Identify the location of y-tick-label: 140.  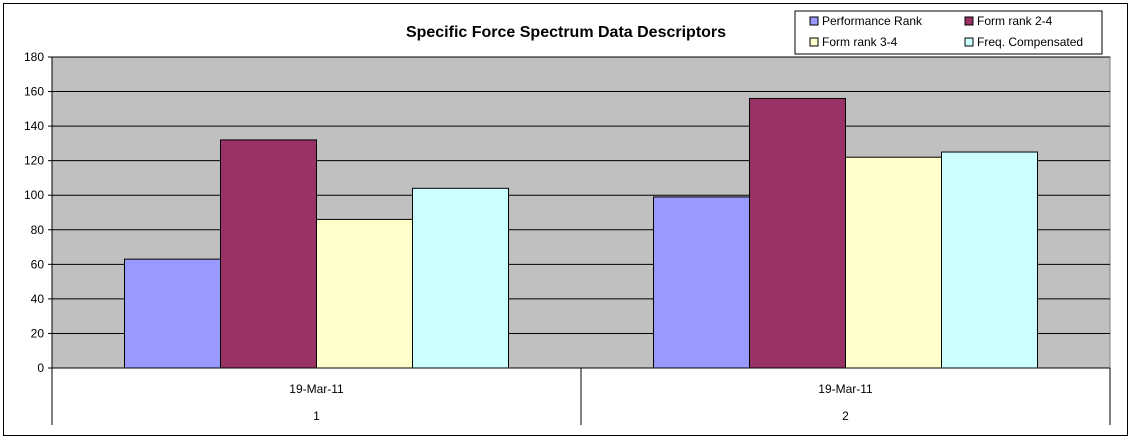
(34, 126).